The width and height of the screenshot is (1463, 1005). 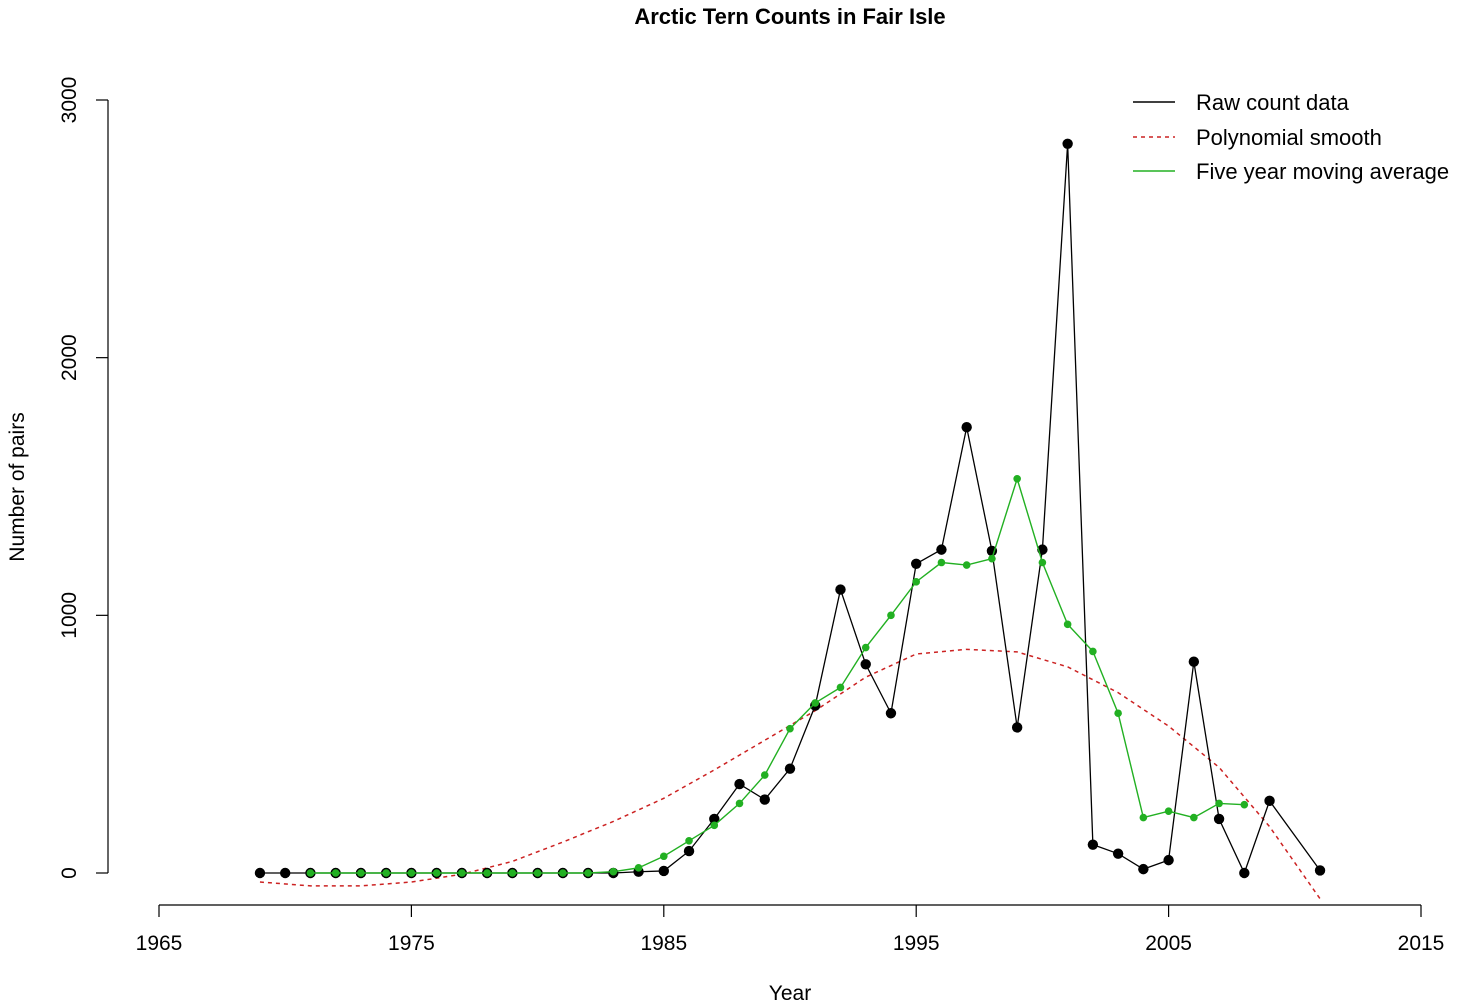 What do you see at coordinates (916, 943) in the screenshot?
I see `x-tick-label: 1995` at bounding box center [916, 943].